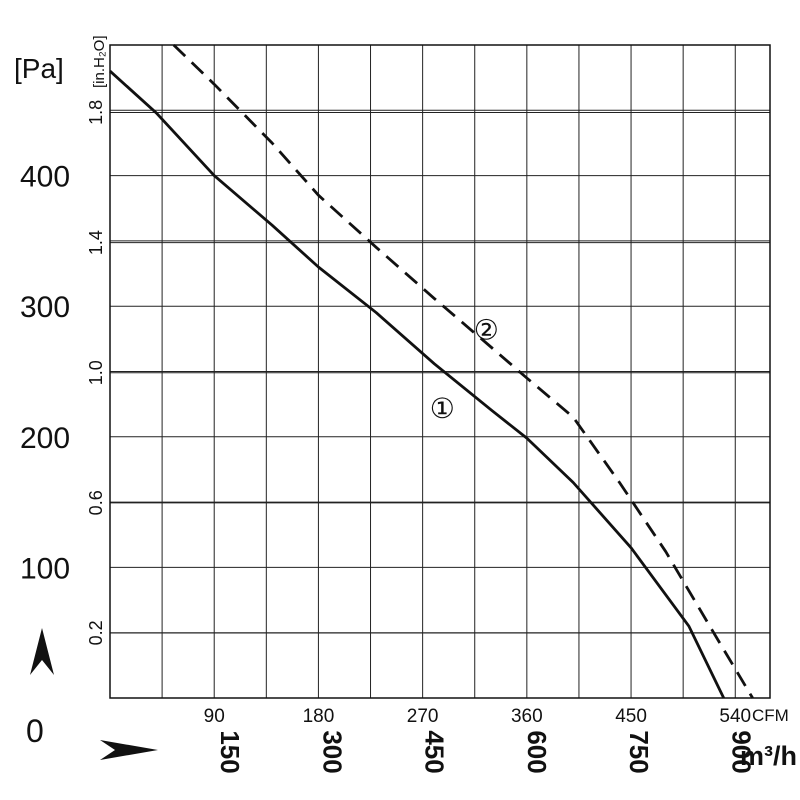 The width and height of the screenshot is (800, 800). What do you see at coordinates (319, 716) in the screenshot?
I see `tick-label-cfm: 180` at bounding box center [319, 716].